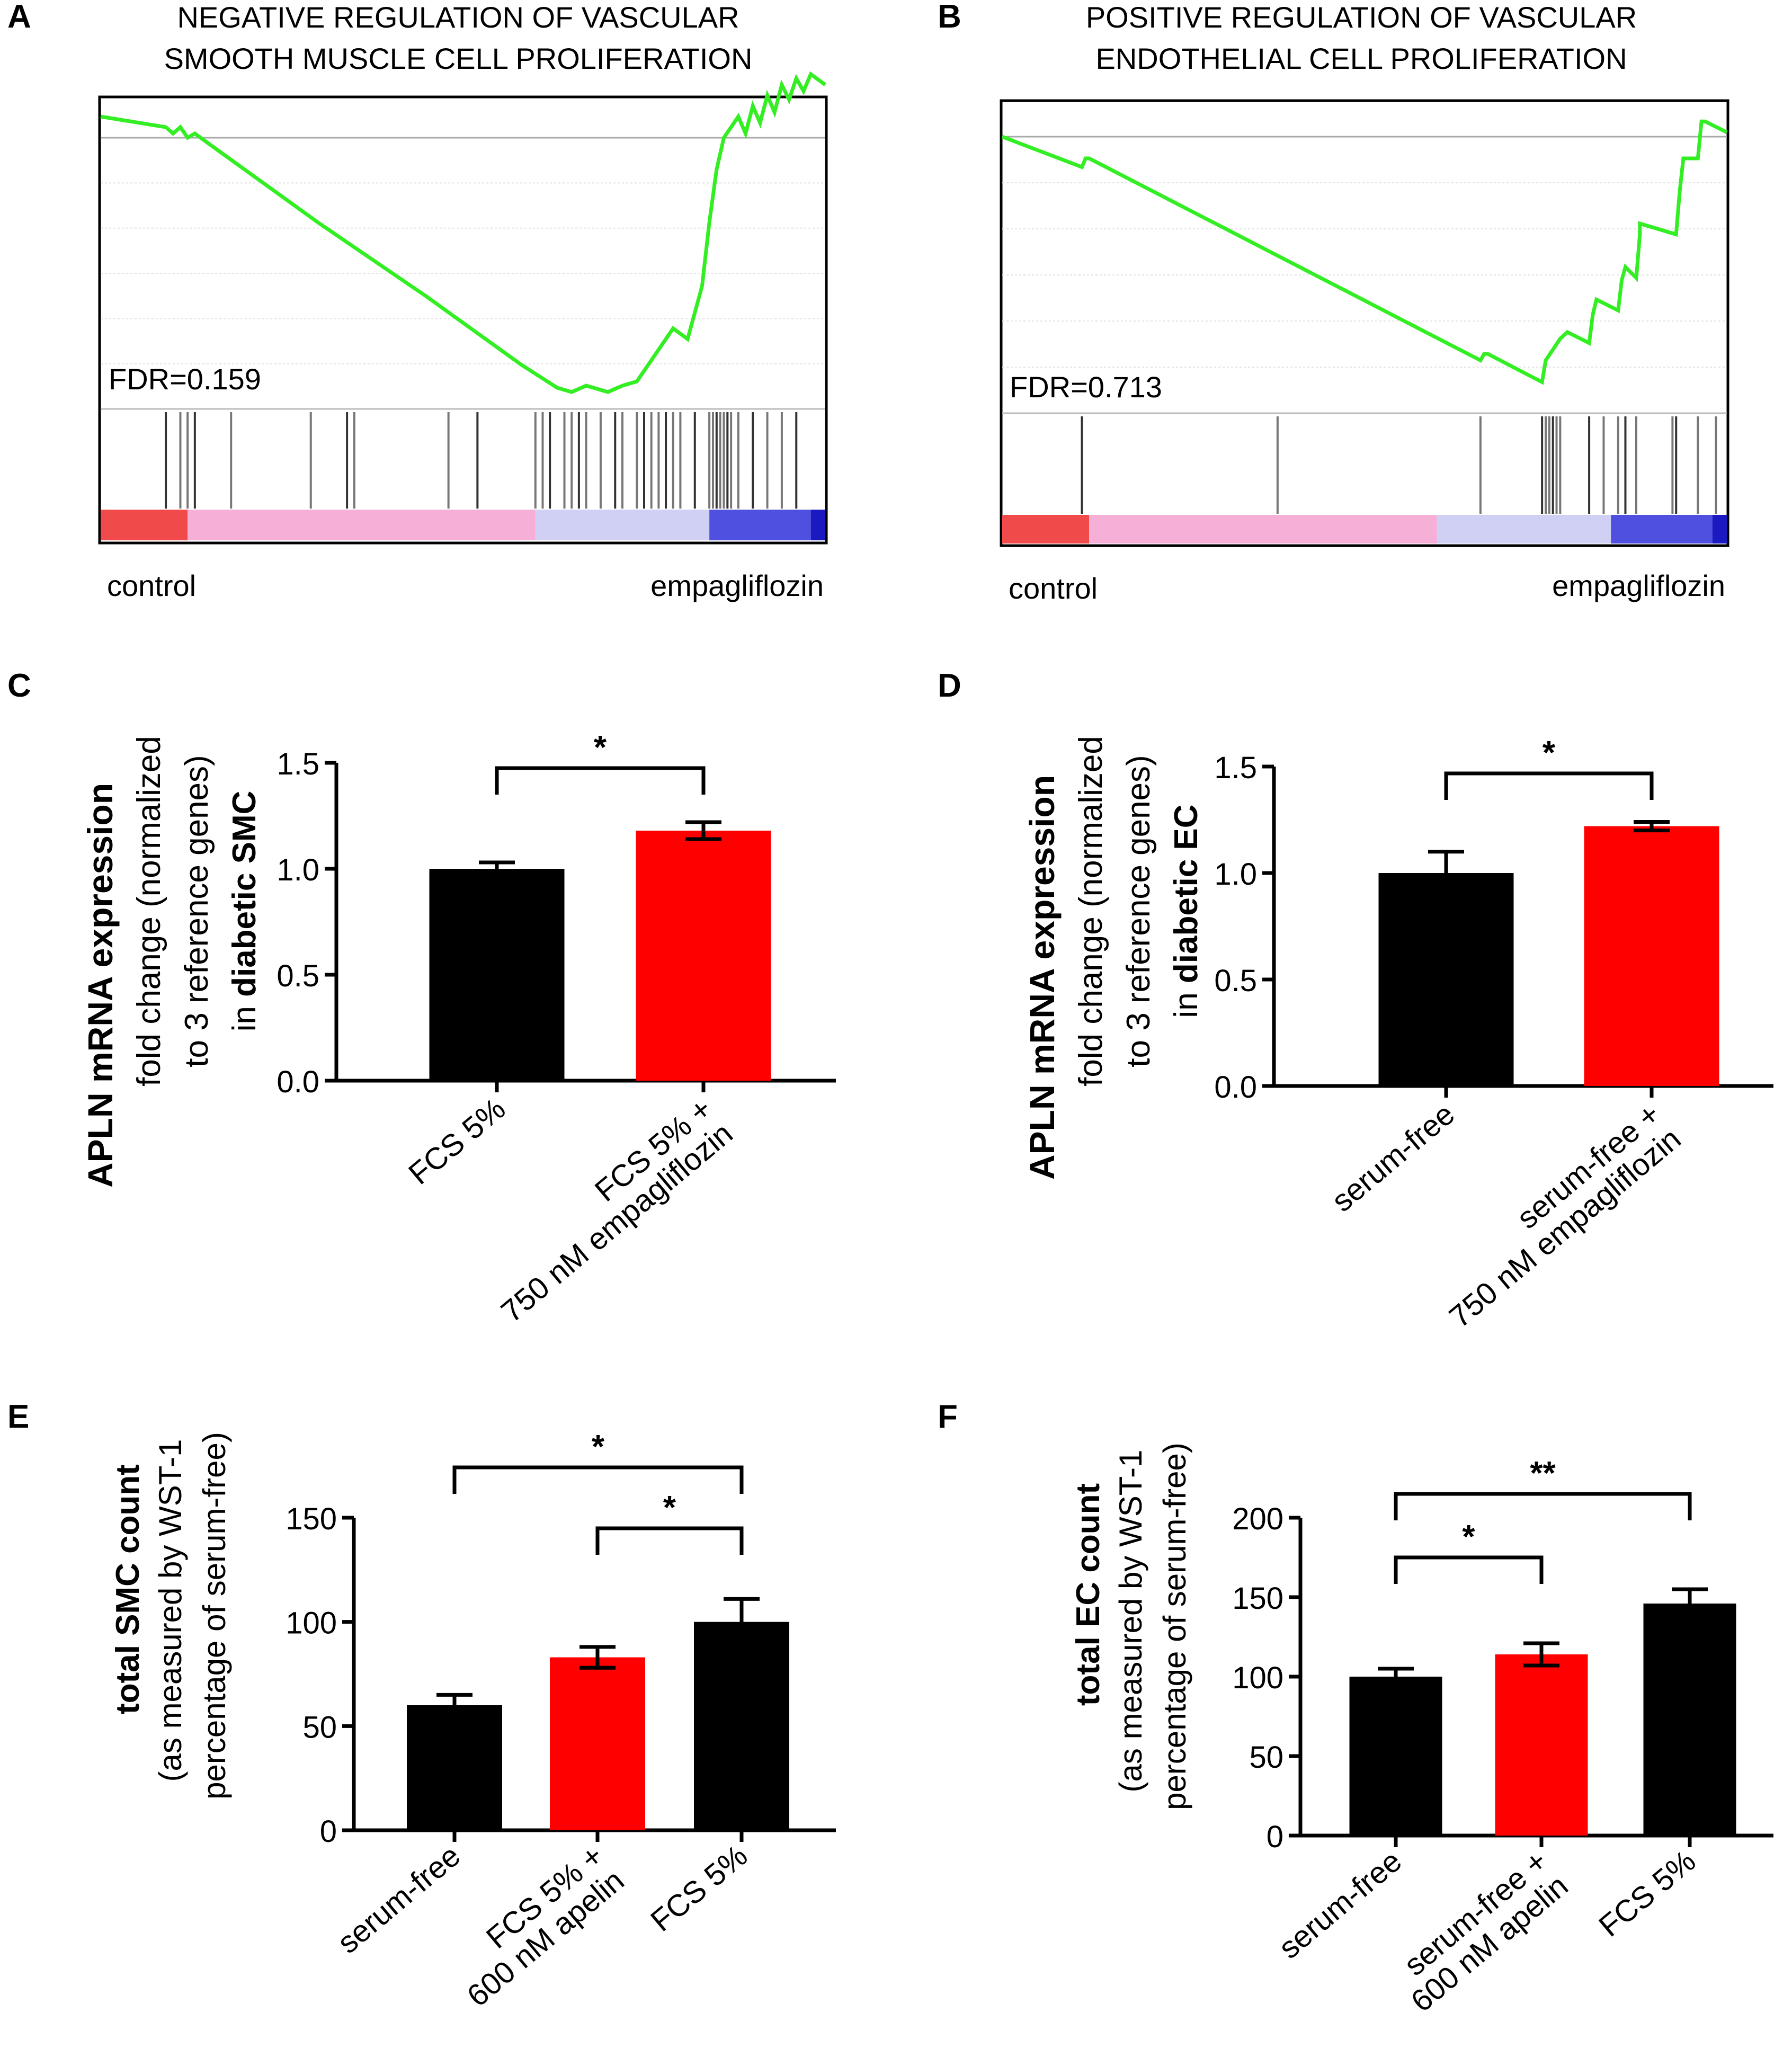 The image size is (1792, 2066). What do you see at coordinates (214, 1616) in the screenshot?
I see `panel-e-ylabel-line-3: percentage of serum-free)` at bounding box center [214, 1616].